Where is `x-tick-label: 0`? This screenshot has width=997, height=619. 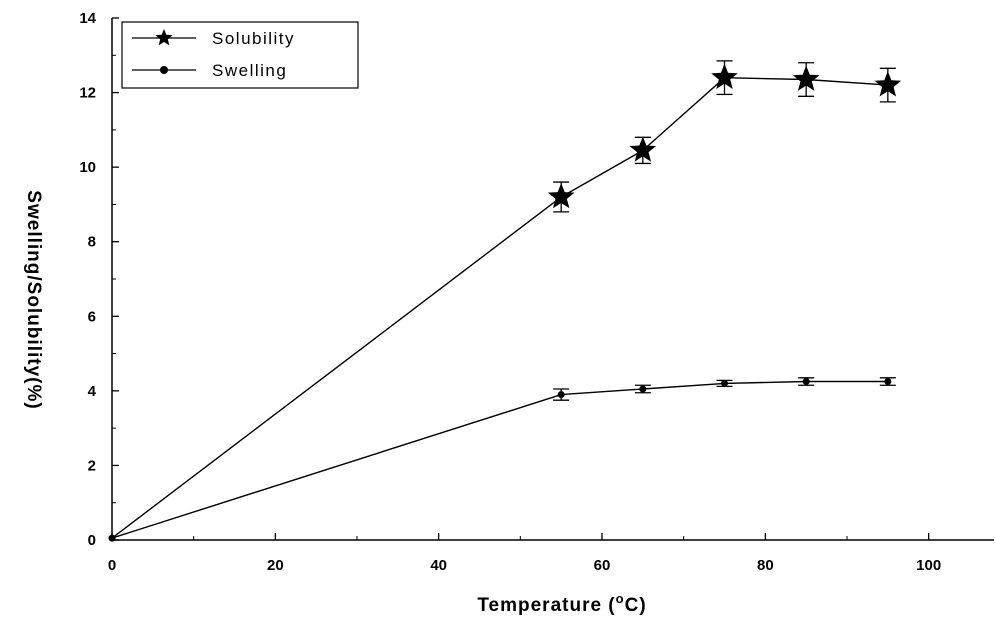
x-tick-label: 0 is located at coordinates (112, 565).